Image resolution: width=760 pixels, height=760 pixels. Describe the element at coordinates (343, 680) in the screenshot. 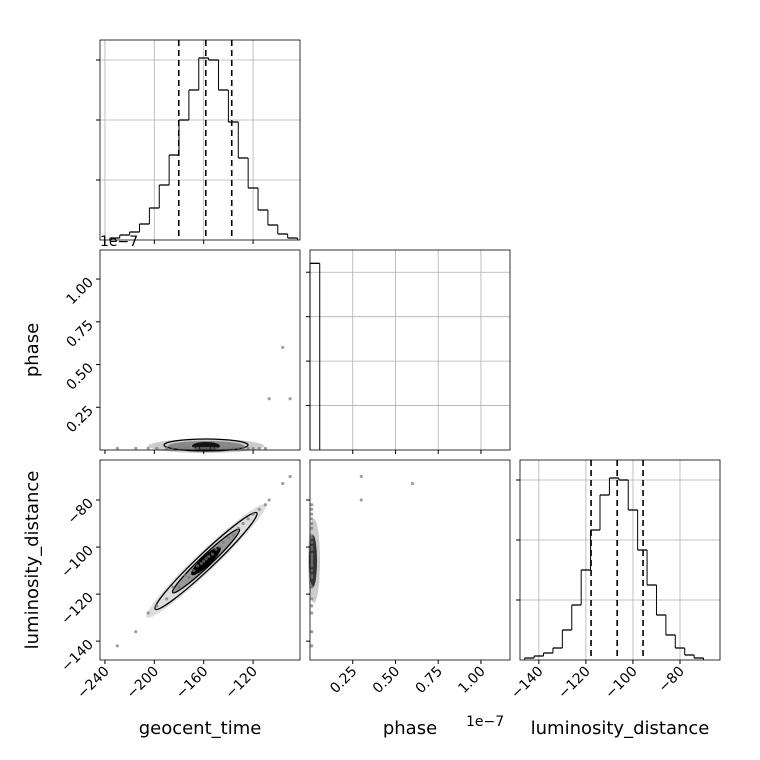

I see `x-tick-label: 0.25` at that location.